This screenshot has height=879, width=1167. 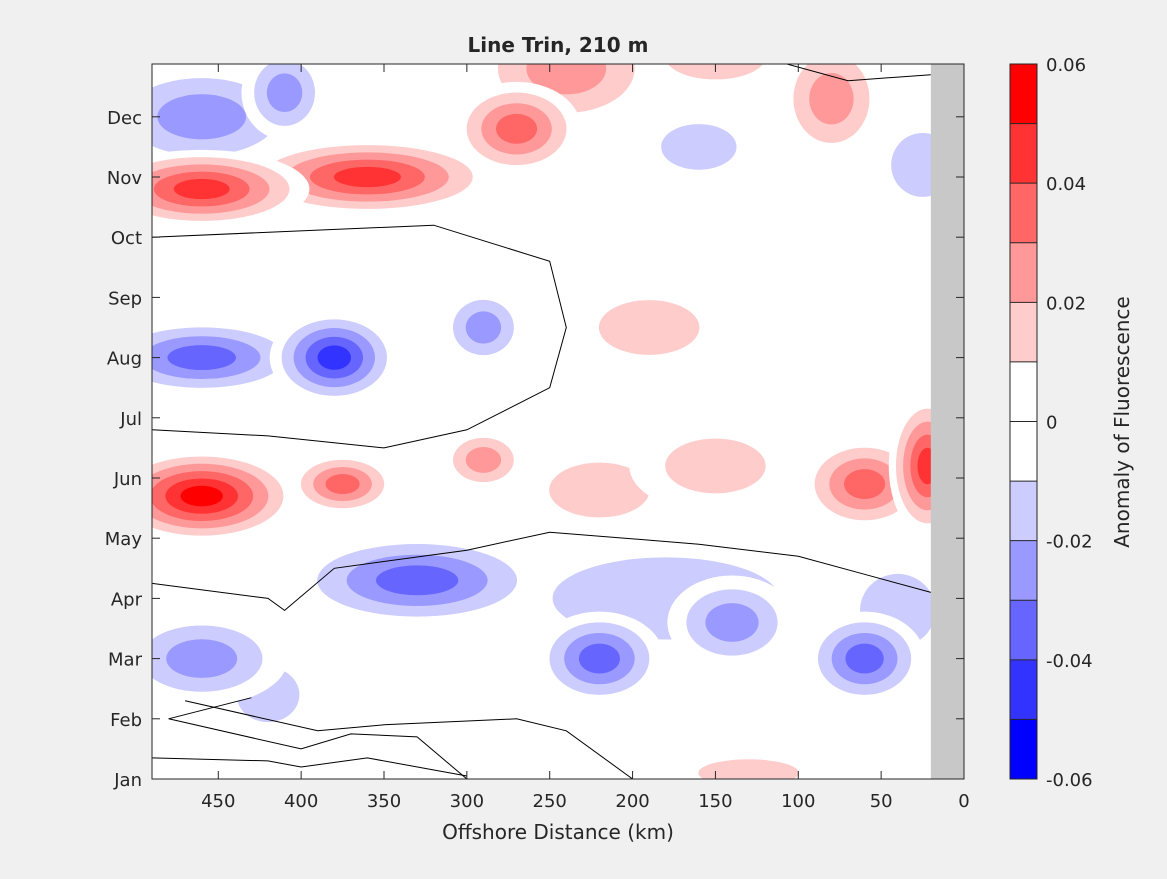 What do you see at coordinates (881, 801) in the screenshot?
I see `x-tick-label: 50` at bounding box center [881, 801].